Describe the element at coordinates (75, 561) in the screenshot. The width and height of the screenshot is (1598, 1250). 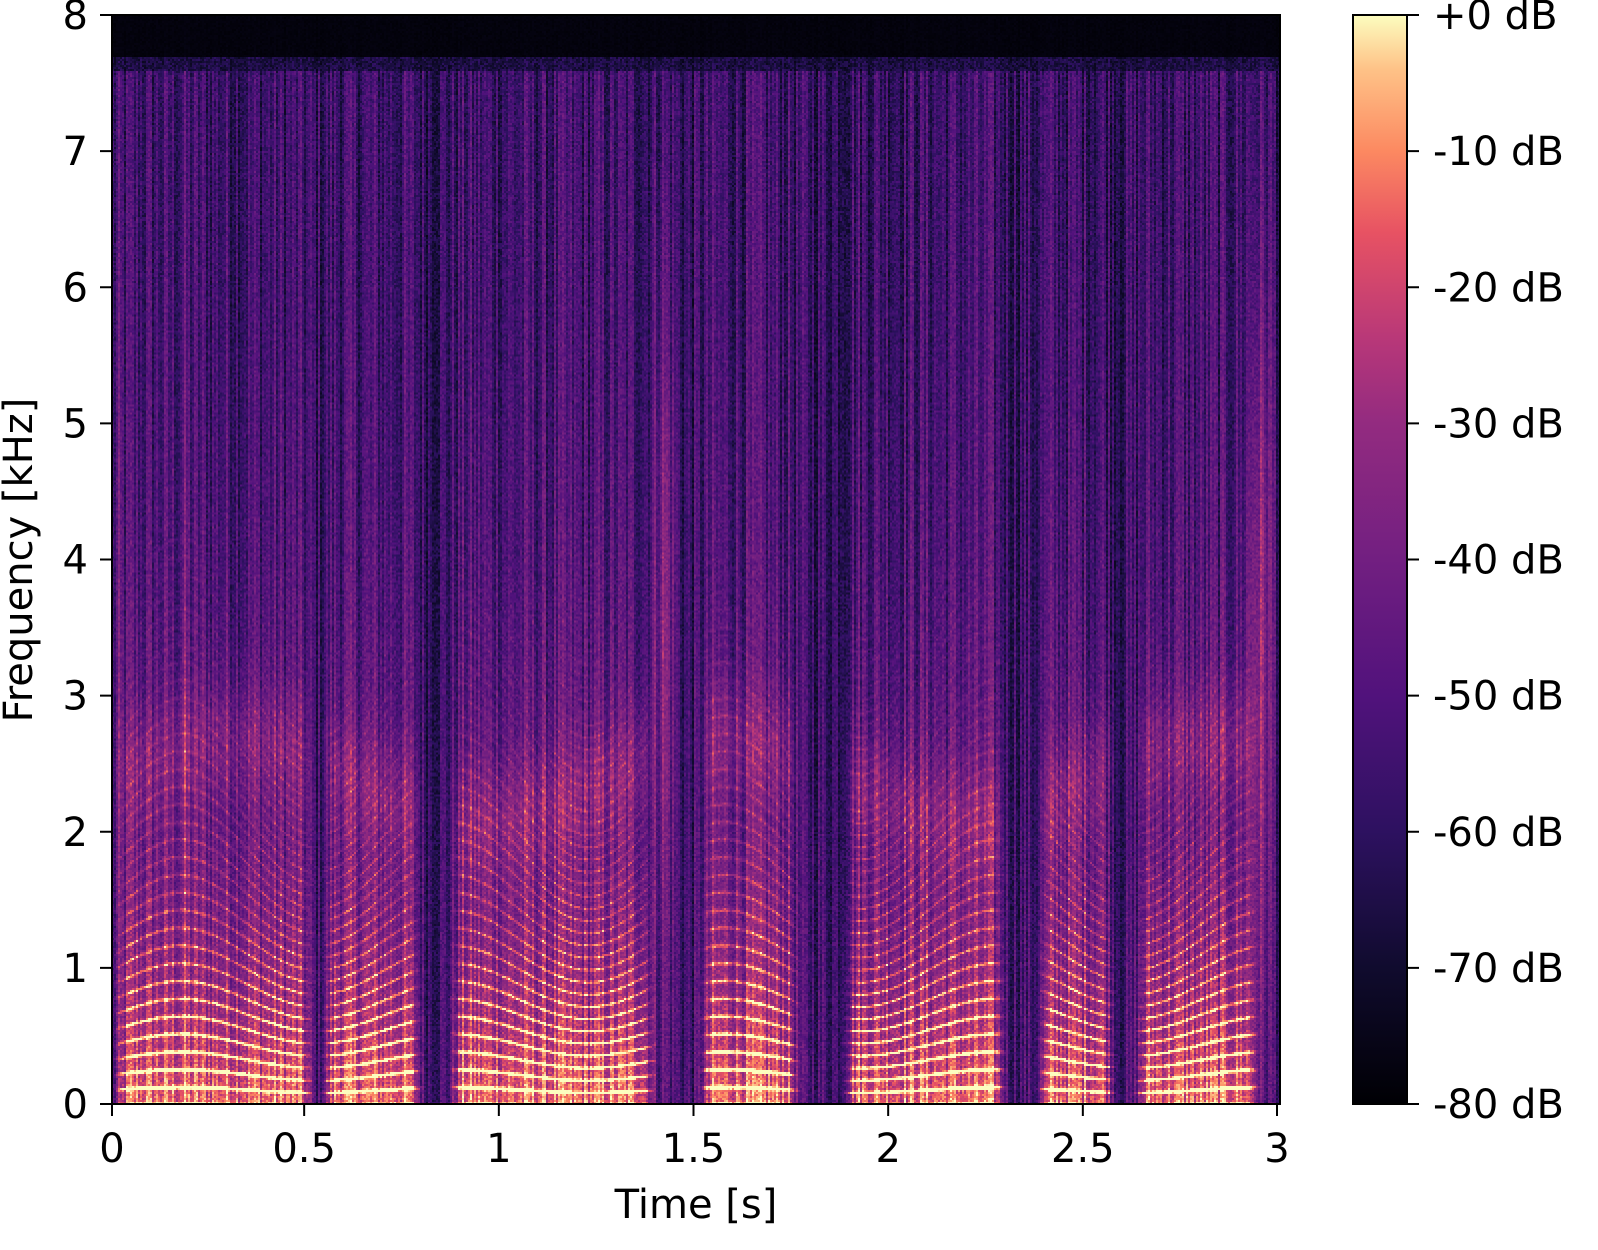
I see `y-tick-label: 4` at that location.